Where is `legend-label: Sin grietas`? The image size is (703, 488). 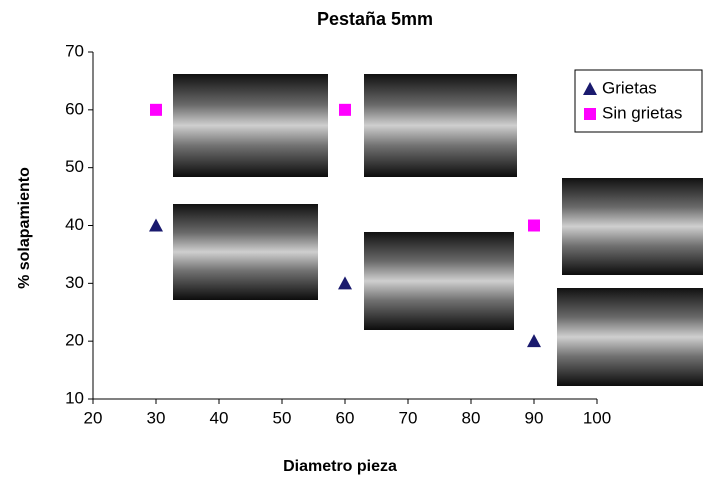 legend-label: Sin grietas is located at coordinates (642, 112).